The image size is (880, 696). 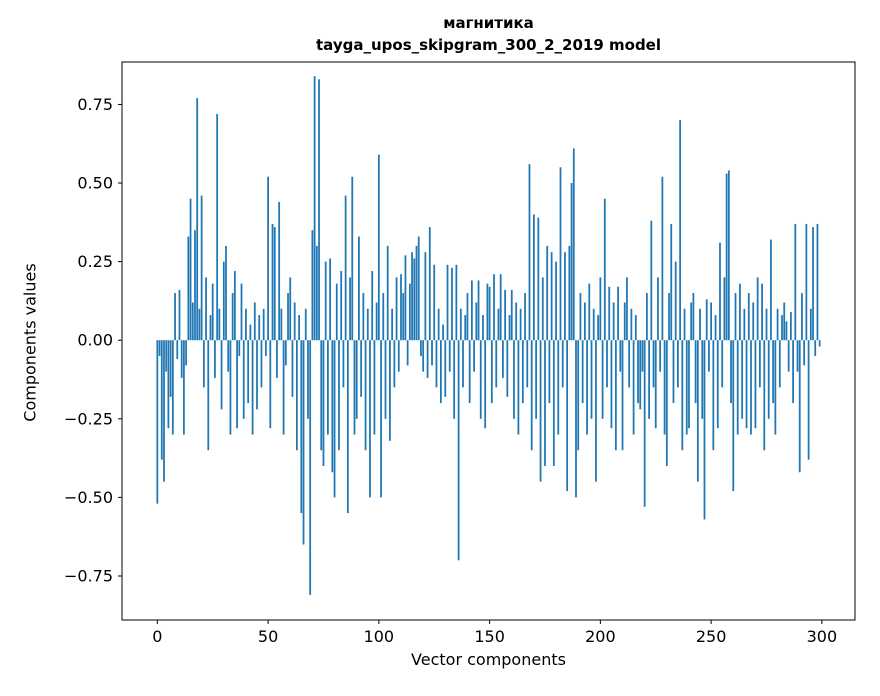 I want to click on x-tick-label: 100, so click(x=379, y=636).